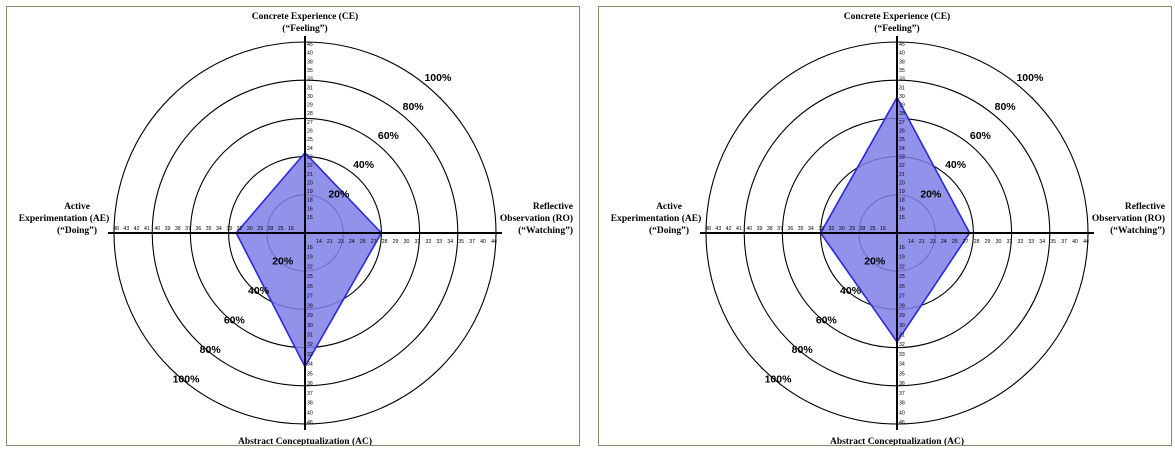 This screenshot has width=1175, height=451. I want to click on axis-title-bottom: Abstract Conceptualization (AC), so click(305, 440).